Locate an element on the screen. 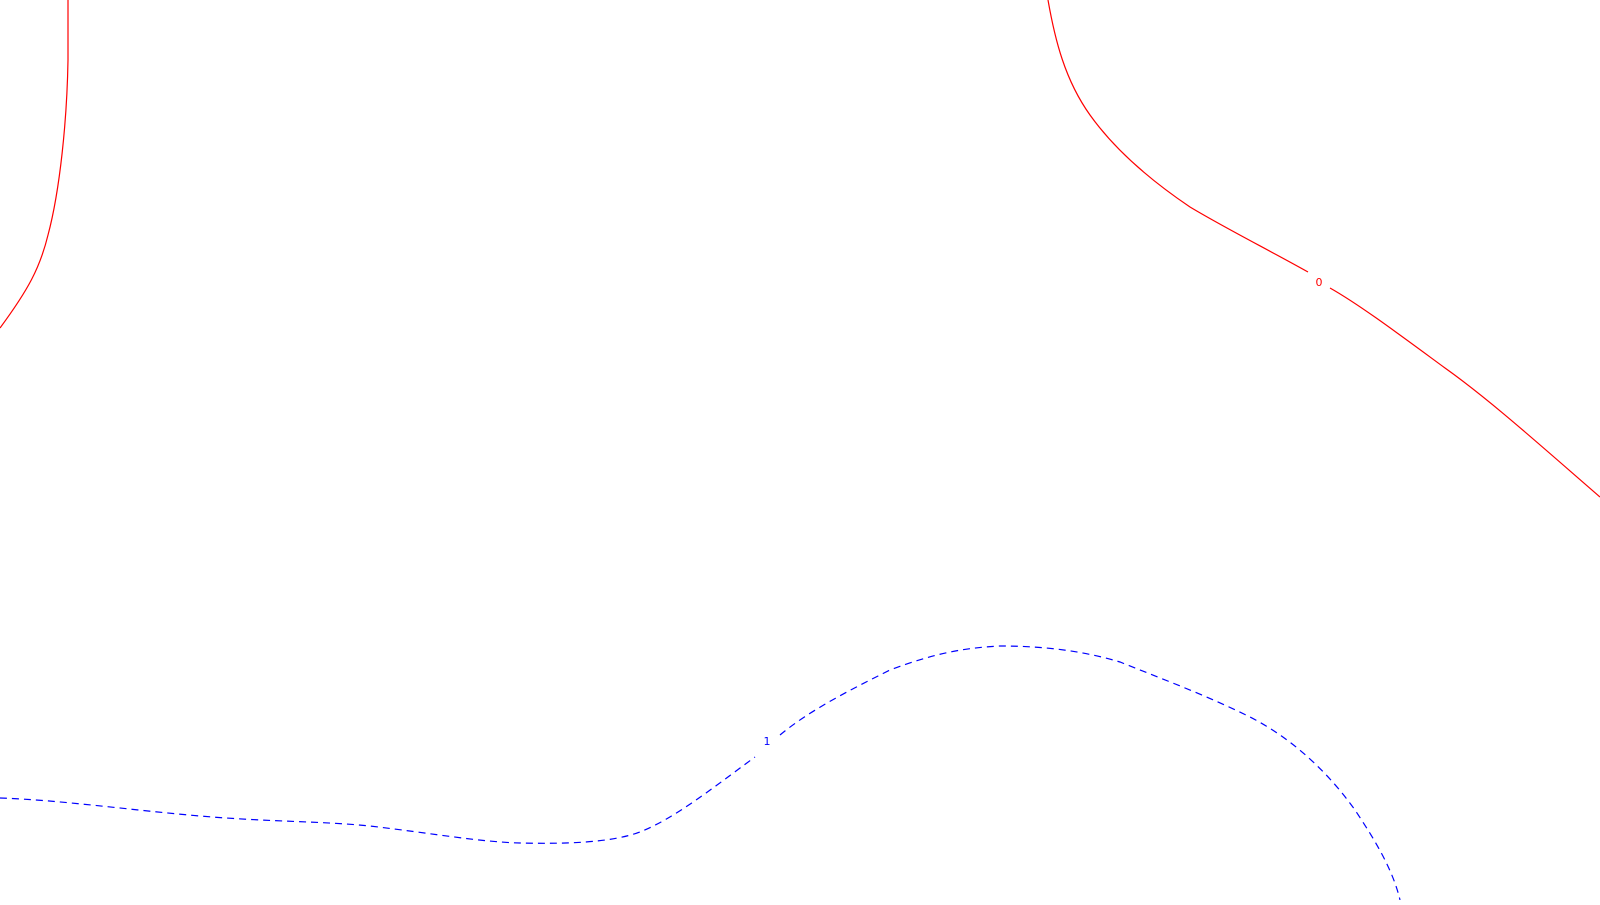 The image size is (1600, 905). contour-line-0-left is located at coordinates (34, 164).